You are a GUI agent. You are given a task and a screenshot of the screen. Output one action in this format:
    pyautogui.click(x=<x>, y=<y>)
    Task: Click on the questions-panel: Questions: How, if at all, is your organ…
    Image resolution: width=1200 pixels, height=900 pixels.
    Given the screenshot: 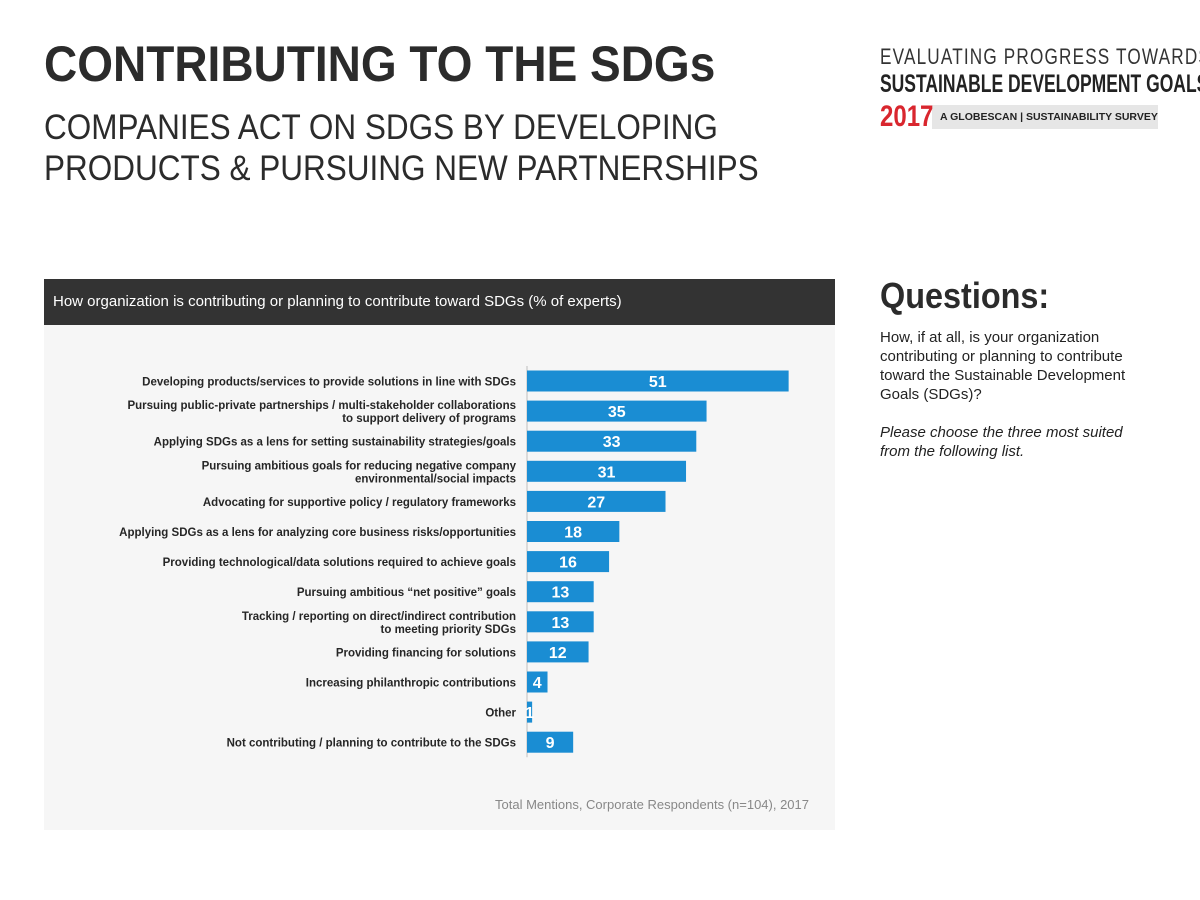 What is the action you would take?
    pyautogui.click(x=1010, y=367)
    